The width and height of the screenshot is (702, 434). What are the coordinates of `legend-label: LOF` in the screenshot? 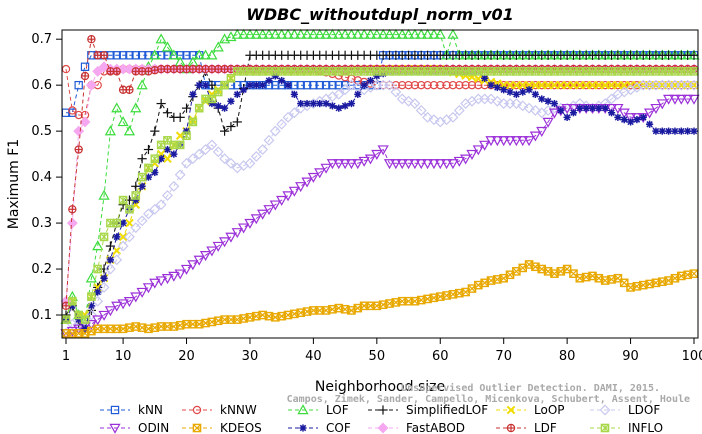 It's located at (337, 410).